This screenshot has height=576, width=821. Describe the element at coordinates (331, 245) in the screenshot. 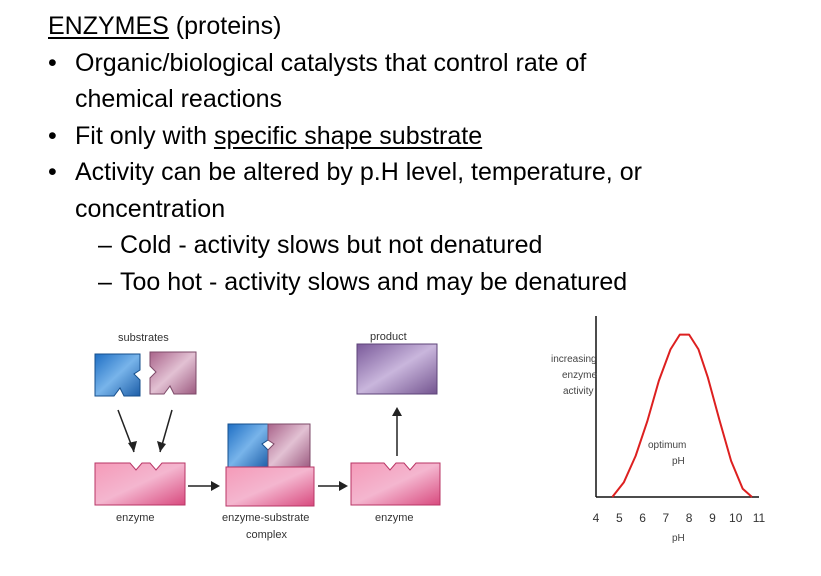

I see `subbullet-1-text: Cold - activity slows but not denatured` at that location.